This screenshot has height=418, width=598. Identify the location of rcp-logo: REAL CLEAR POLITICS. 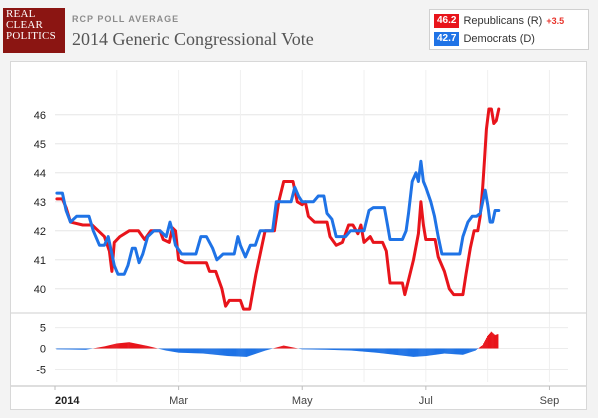
(34, 30).